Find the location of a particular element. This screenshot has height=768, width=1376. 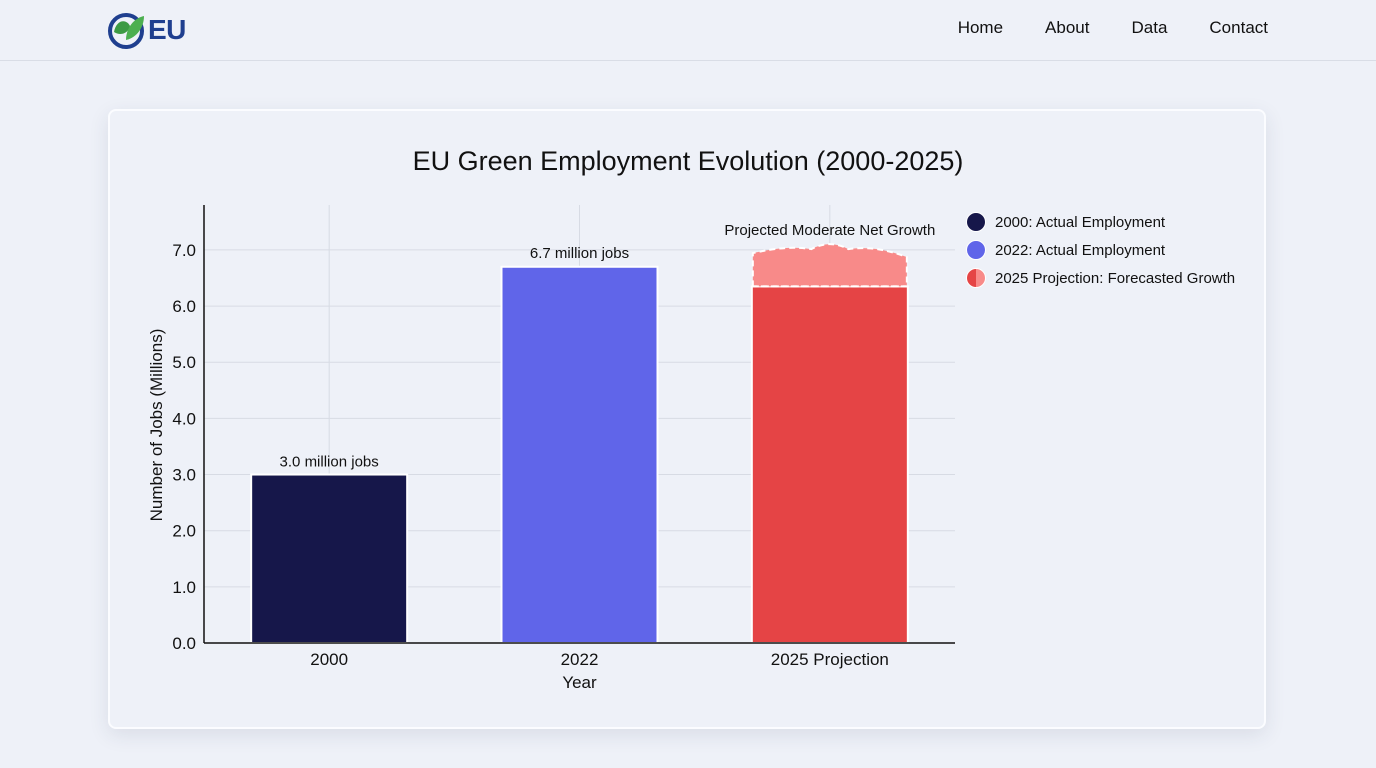

leaf-globe-icon is located at coordinates (126, 31).